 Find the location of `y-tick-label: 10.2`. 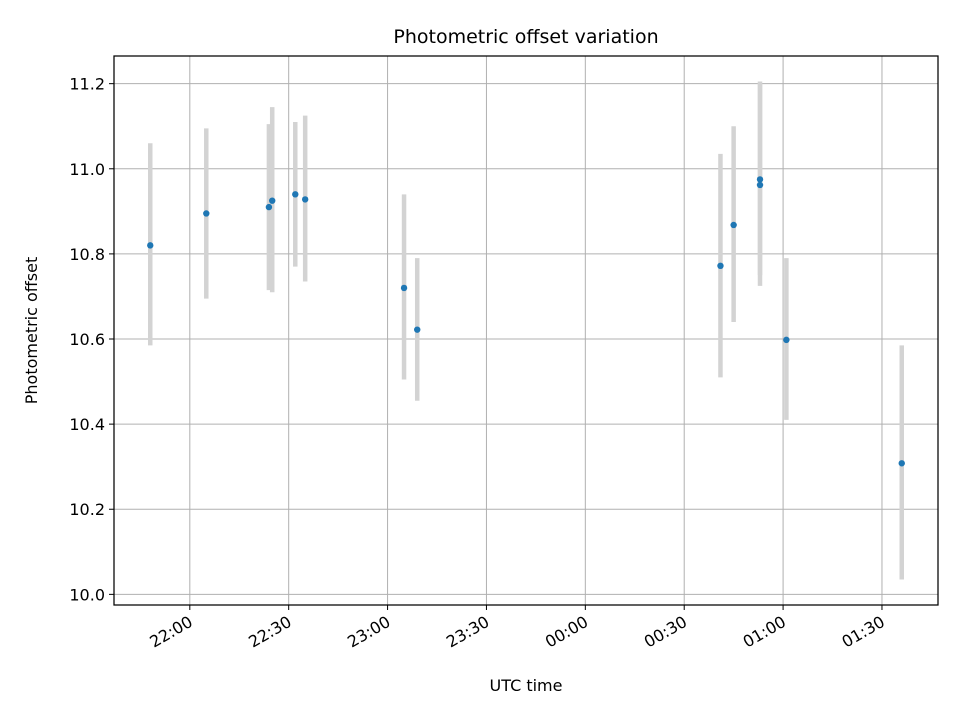

y-tick-label: 10.2 is located at coordinates (87, 509).